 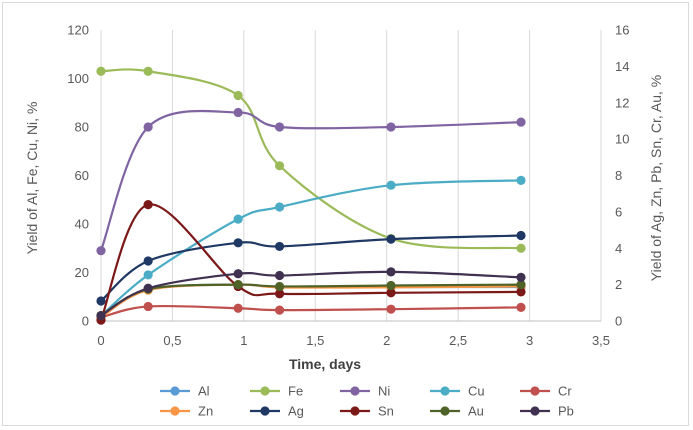 I want to click on left-y-axis-title: Yield of Al, Fe, Cu, Ni, %, so click(x=32, y=178).